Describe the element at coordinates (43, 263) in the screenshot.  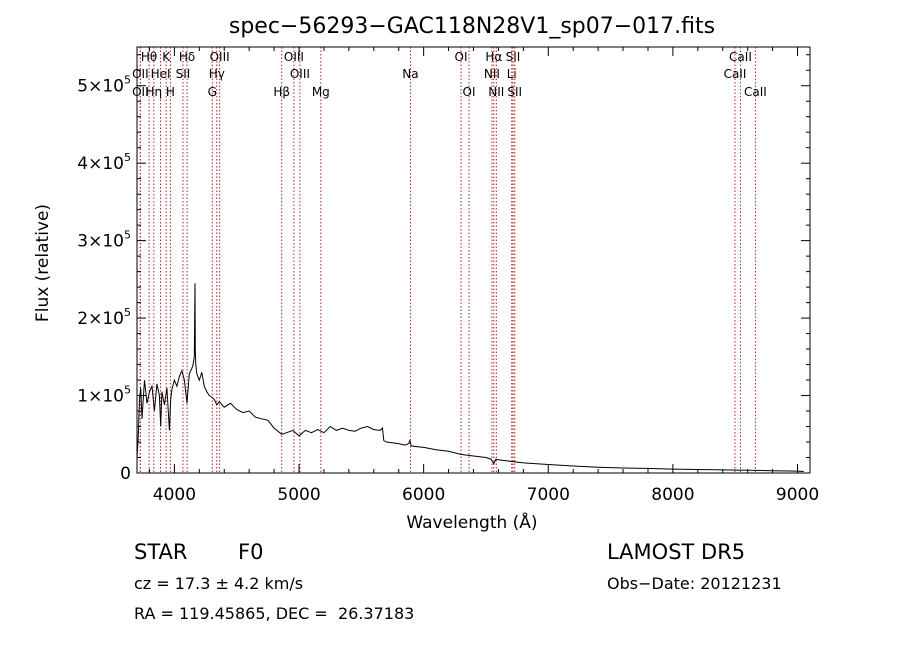
I see `y-axis-label: Flux (relative)` at that location.